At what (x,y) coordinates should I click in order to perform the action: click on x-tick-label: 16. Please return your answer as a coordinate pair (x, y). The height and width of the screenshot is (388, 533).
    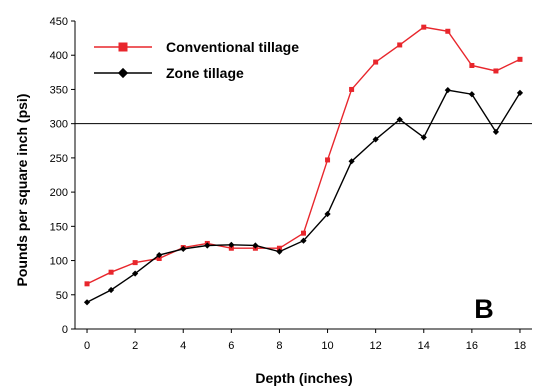
    Looking at the image, I should click on (472, 346).